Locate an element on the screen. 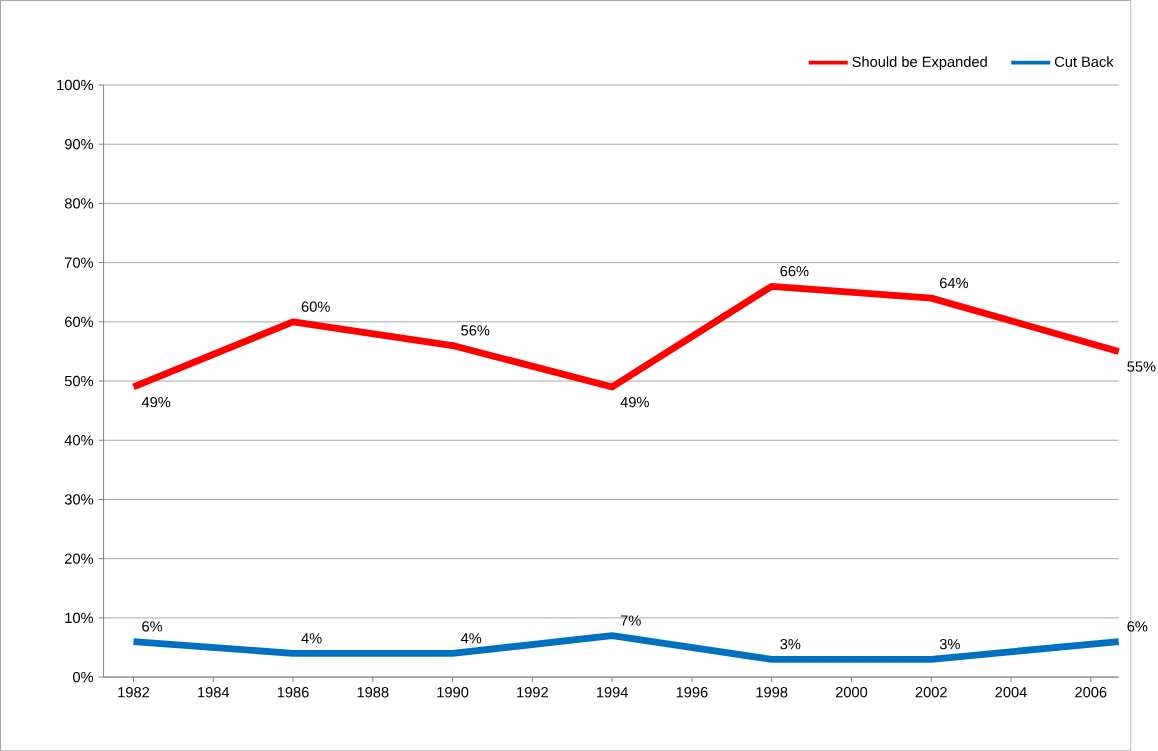 The height and width of the screenshot is (751, 1158). data-label: 55% is located at coordinates (1141, 366).